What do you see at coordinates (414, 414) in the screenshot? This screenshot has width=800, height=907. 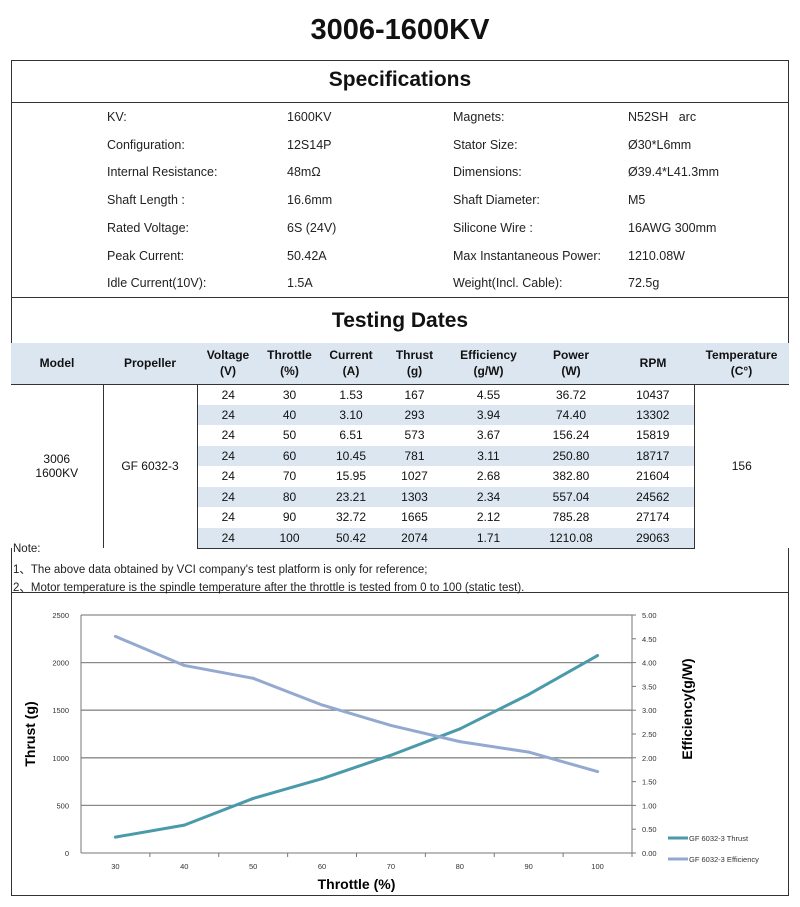 I see `table-cell: 293` at bounding box center [414, 414].